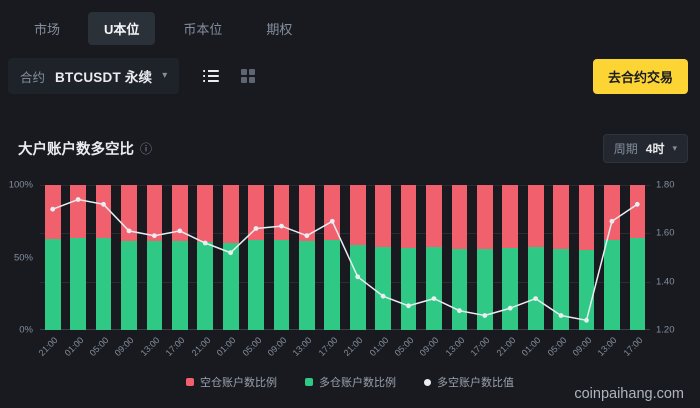 The height and width of the screenshot is (408, 700). I want to click on tab-market: 市场, so click(47, 29).